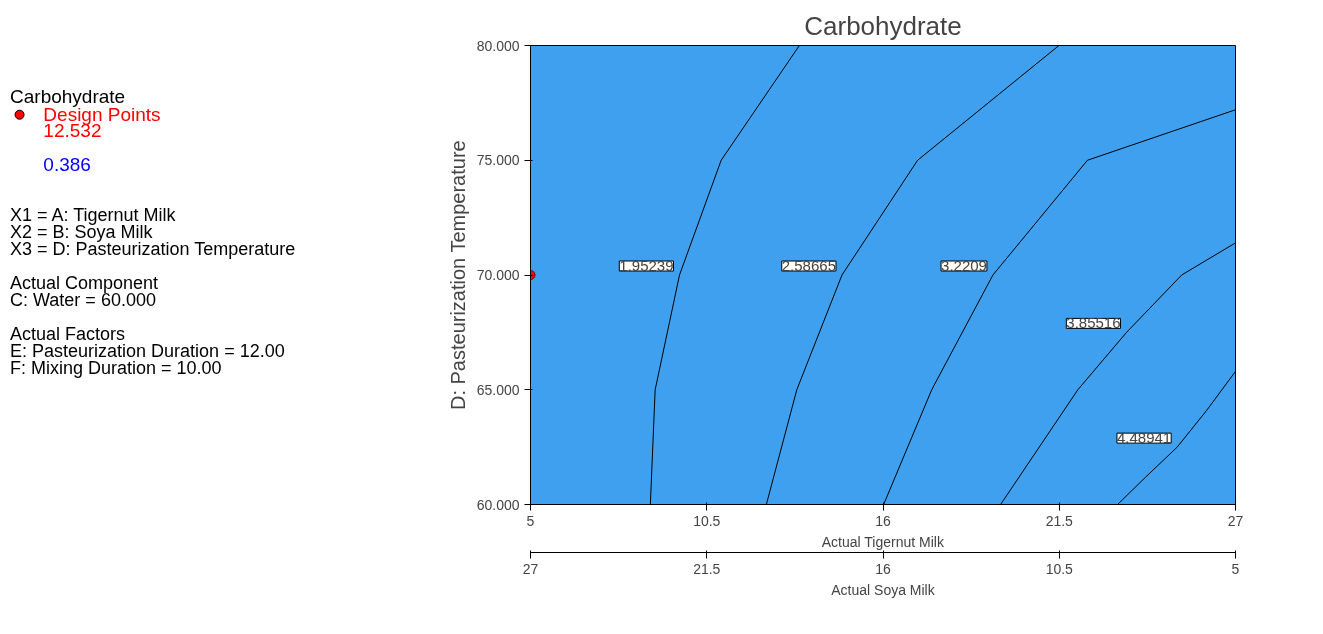 The width and height of the screenshot is (1323, 634). What do you see at coordinates (883, 541) in the screenshot?
I see `x-axis-title: Actual Tigernut Milk` at bounding box center [883, 541].